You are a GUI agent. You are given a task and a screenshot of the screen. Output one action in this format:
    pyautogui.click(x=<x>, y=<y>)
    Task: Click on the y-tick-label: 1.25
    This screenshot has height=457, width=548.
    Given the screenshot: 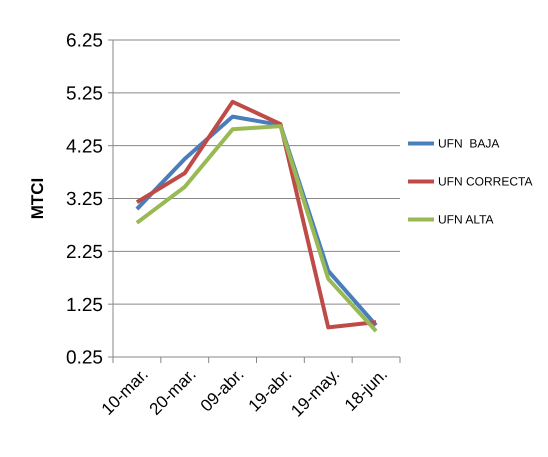 What is the action you would take?
    pyautogui.click(x=84, y=305)
    